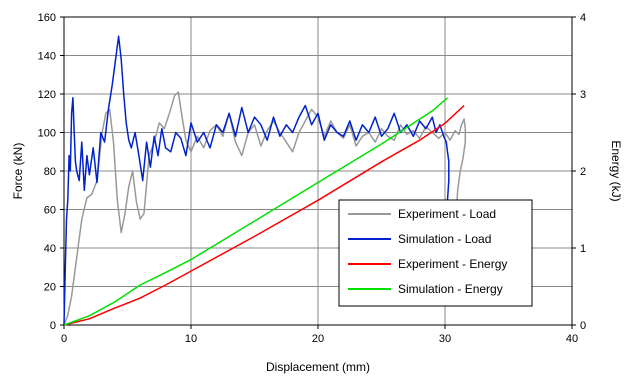  I want to click on legend-label-simulation-load: Simulation - Load, so click(444, 239).